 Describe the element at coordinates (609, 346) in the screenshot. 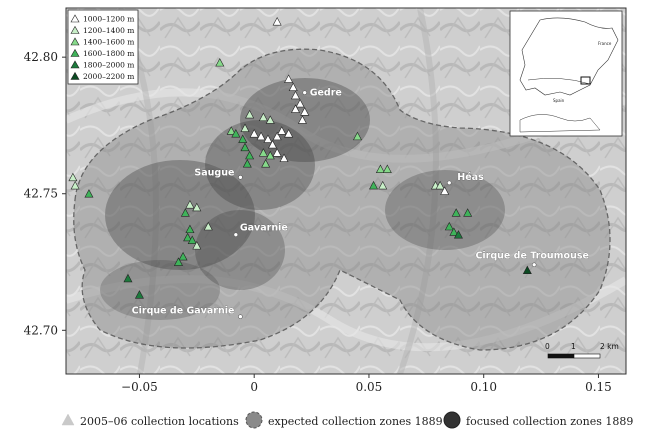

I see `scale-label-2km: 2 km` at that location.